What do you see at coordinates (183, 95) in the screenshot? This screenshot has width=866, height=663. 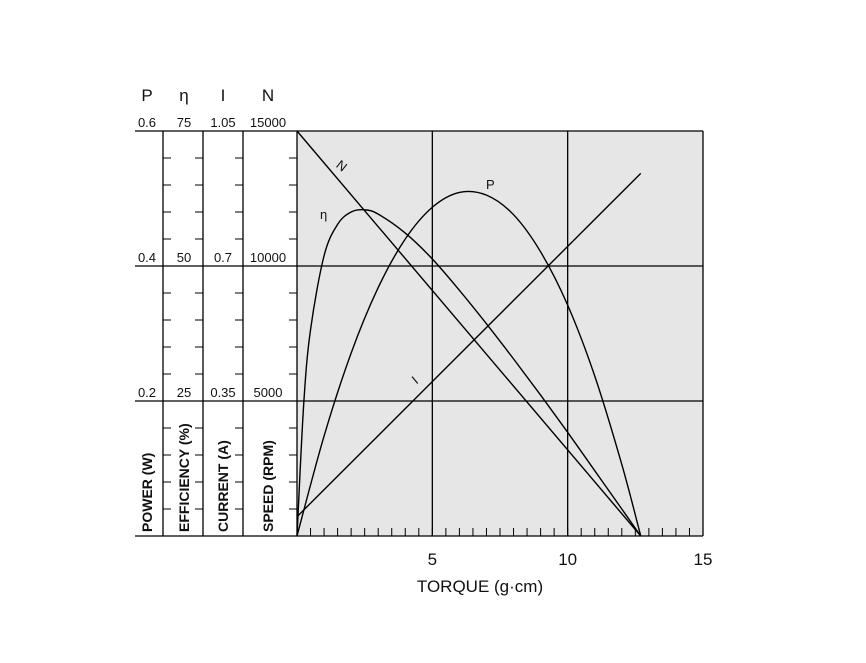 I see `axis-symbol: η` at bounding box center [183, 95].